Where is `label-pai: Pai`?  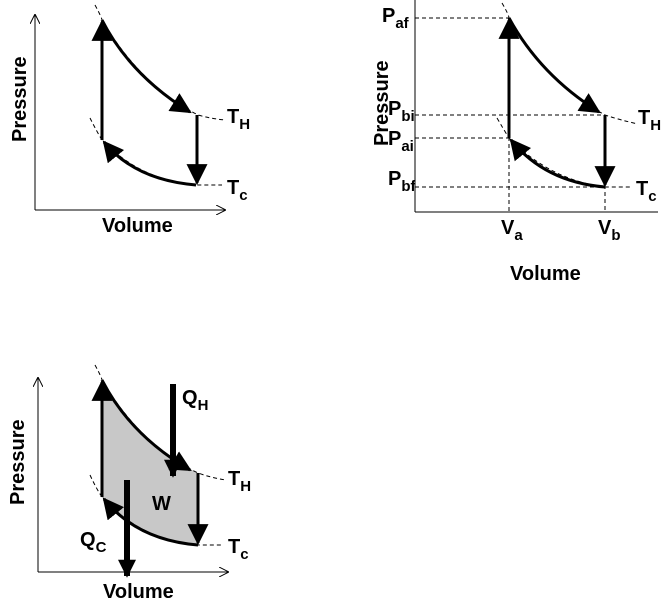
label-pai: Pai is located at coordinates (401, 141).